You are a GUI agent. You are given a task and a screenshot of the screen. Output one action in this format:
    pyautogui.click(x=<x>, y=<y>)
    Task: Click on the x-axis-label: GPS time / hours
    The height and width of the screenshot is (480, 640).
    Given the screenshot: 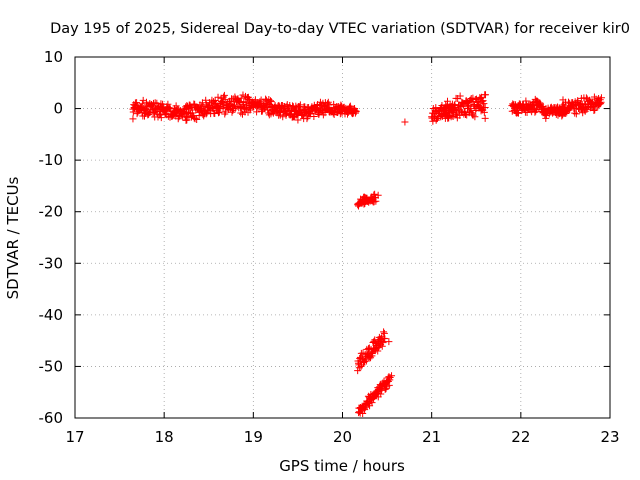 What is the action you would take?
    pyautogui.click(x=342, y=466)
    